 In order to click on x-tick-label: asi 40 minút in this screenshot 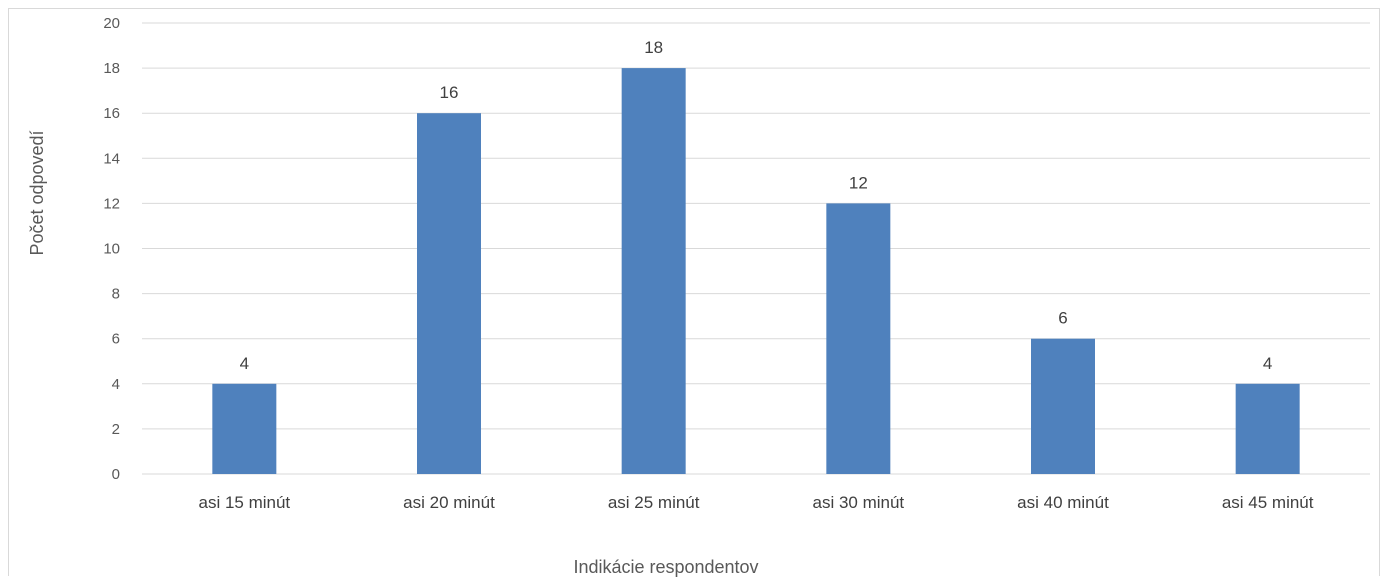, I will do `click(1063, 502)`.